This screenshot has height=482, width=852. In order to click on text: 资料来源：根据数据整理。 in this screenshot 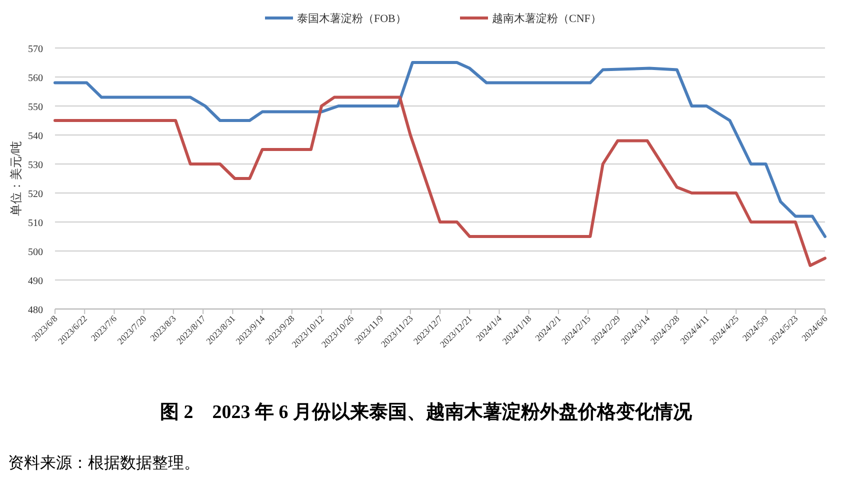, I will do `click(104, 463)`.